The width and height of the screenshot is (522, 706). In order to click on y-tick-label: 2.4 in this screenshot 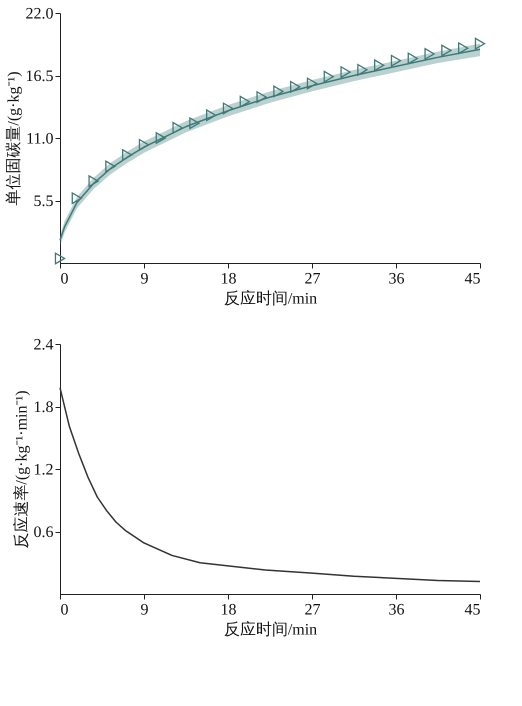, I will do `click(44, 345)`.